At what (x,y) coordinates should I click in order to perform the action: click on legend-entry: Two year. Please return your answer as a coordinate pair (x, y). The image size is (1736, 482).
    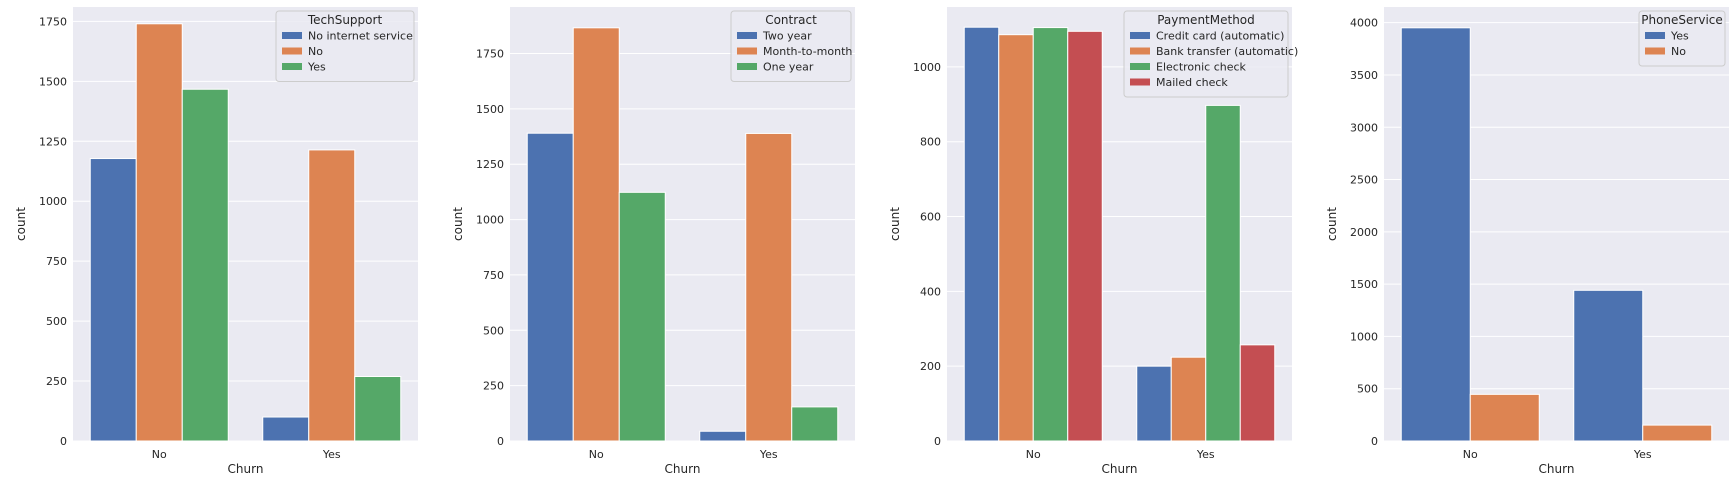
    Looking at the image, I should click on (787, 36).